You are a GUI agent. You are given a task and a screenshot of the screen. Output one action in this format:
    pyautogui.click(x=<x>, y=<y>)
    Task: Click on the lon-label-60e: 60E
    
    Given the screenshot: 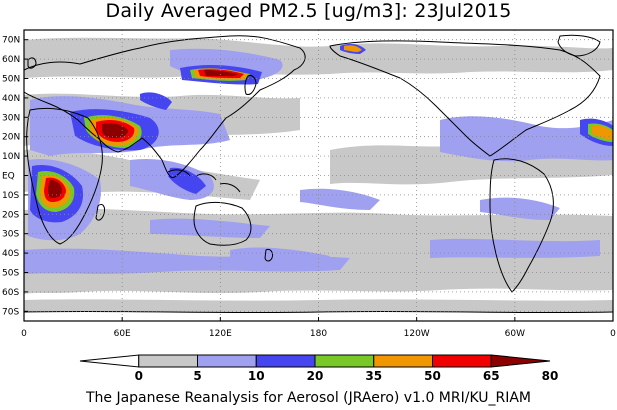 What is the action you would take?
    pyautogui.click(x=122, y=334)
    